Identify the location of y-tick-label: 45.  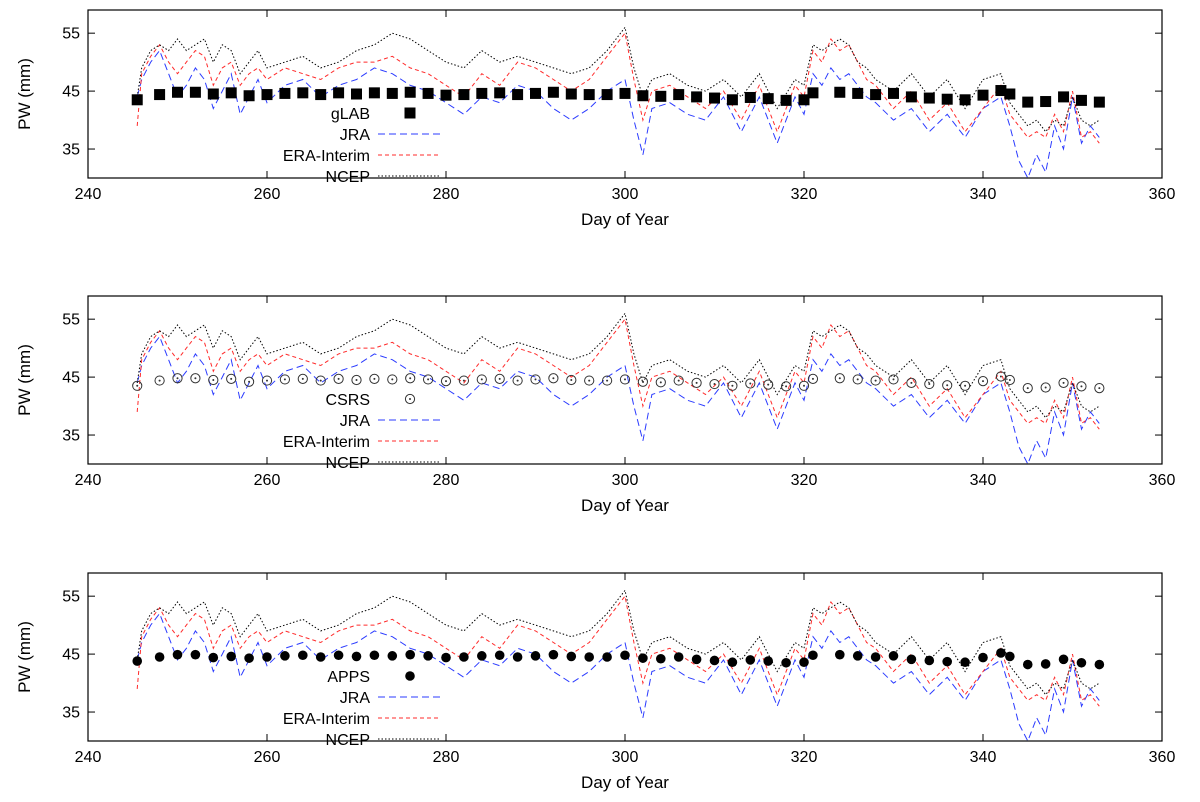
(71, 655).